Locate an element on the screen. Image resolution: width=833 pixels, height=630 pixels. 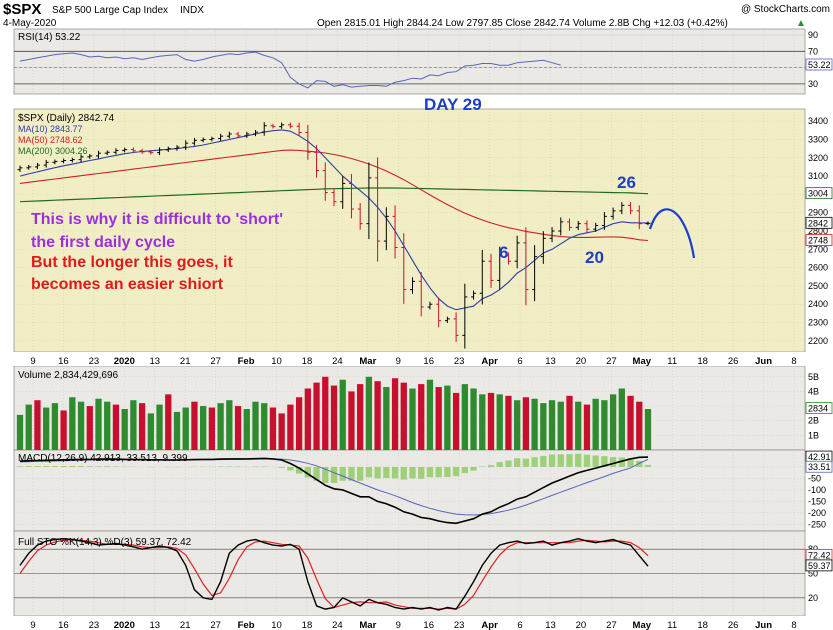
price-tick-label: 3200 is located at coordinates (818, 158).